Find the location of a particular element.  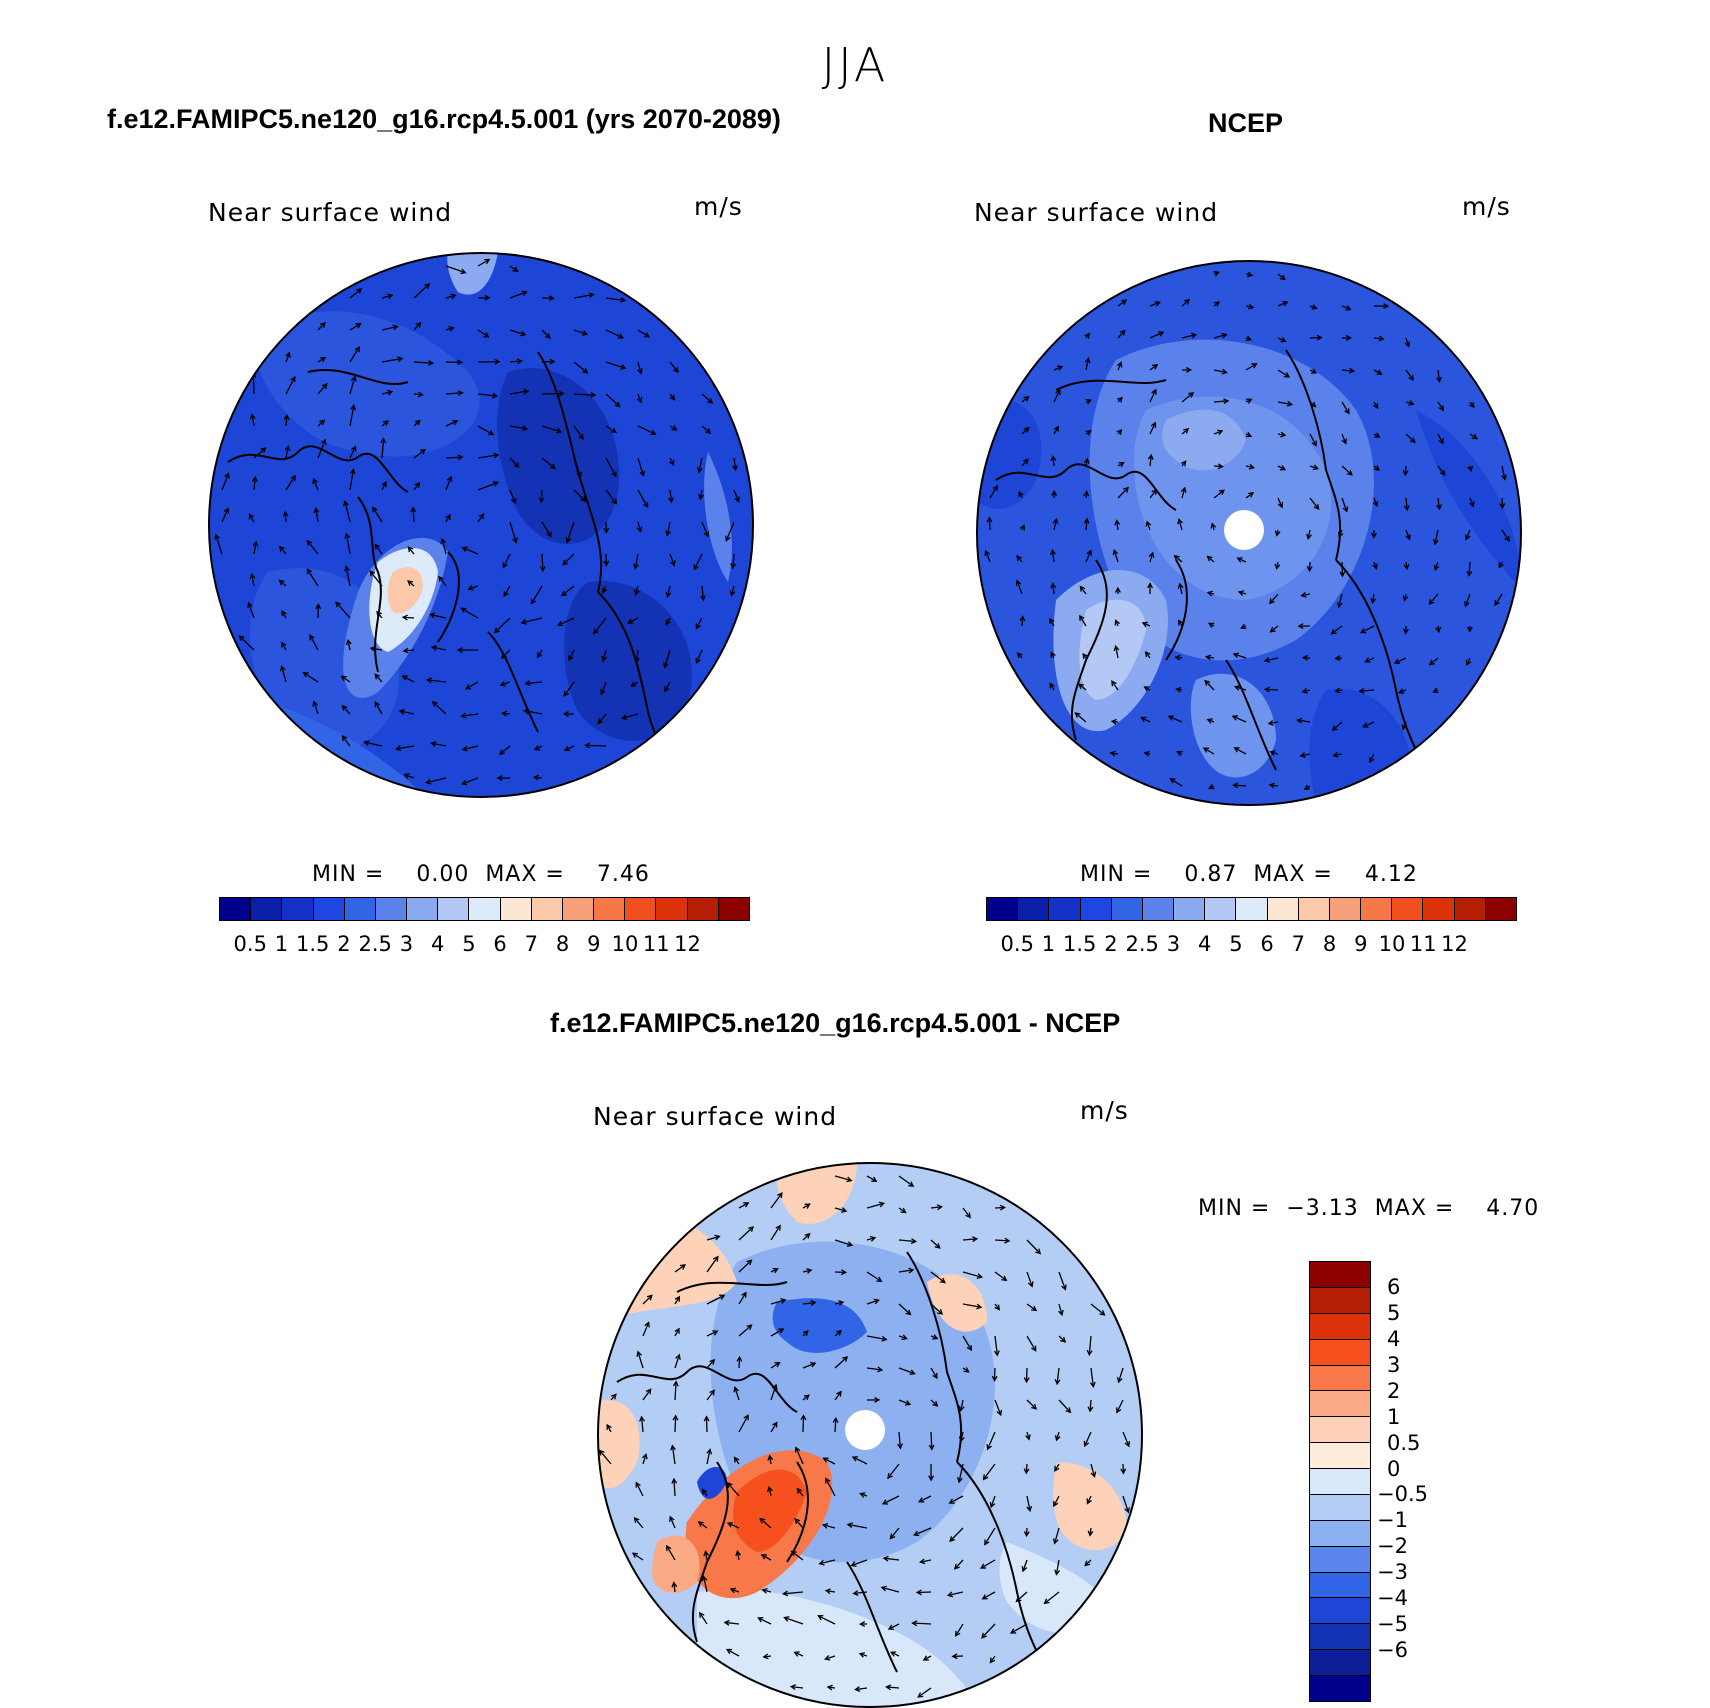

panel-3-colorbar-tick-label: −6 is located at coordinates (1392, 1650).